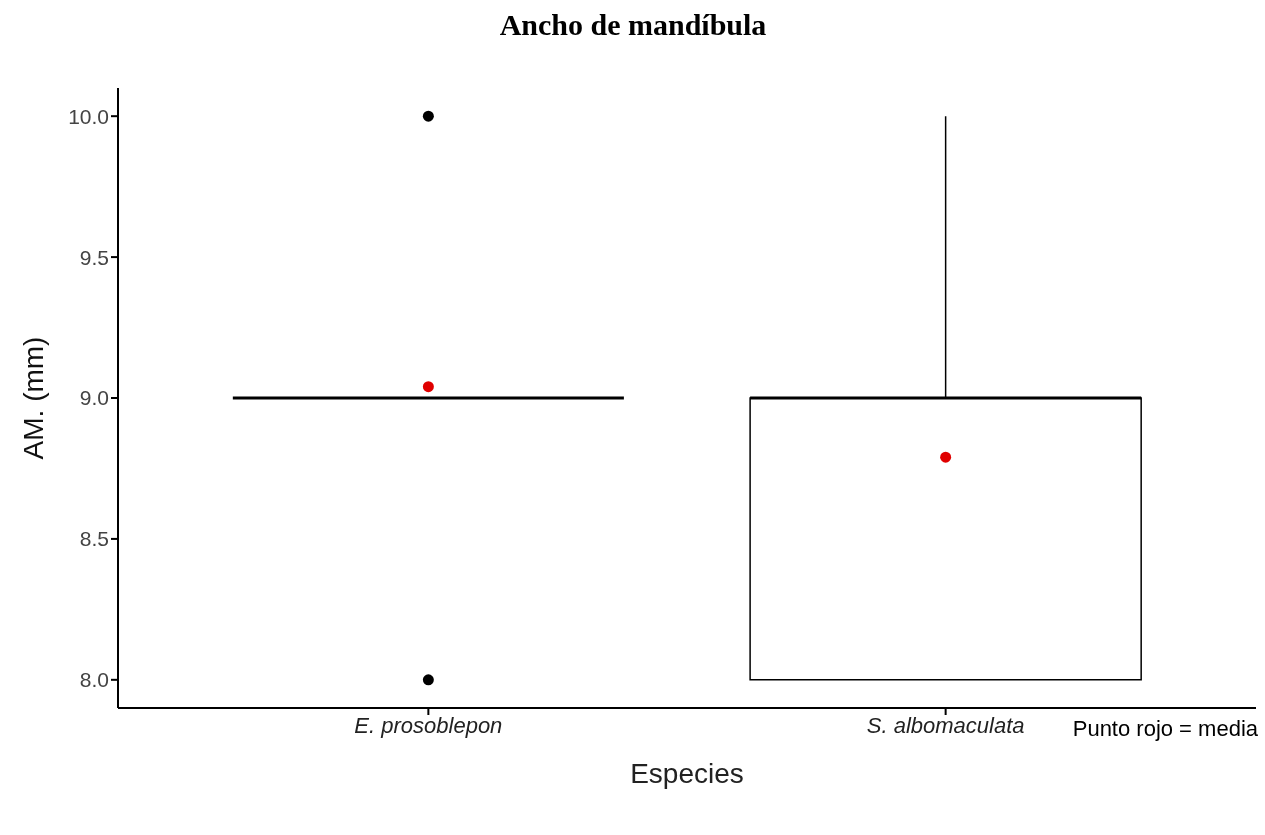 This screenshot has width=1265, height=835. I want to click on y-tick-label: 8.0, so click(94, 680).